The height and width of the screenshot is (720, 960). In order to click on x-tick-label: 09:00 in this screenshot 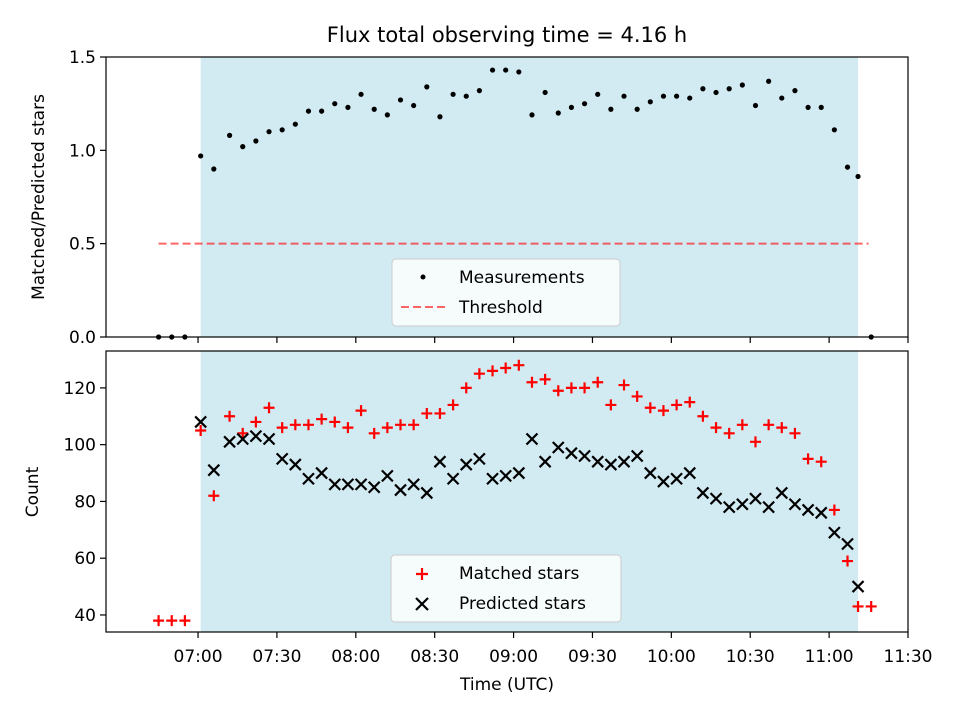, I will do `click(513, 657)`.